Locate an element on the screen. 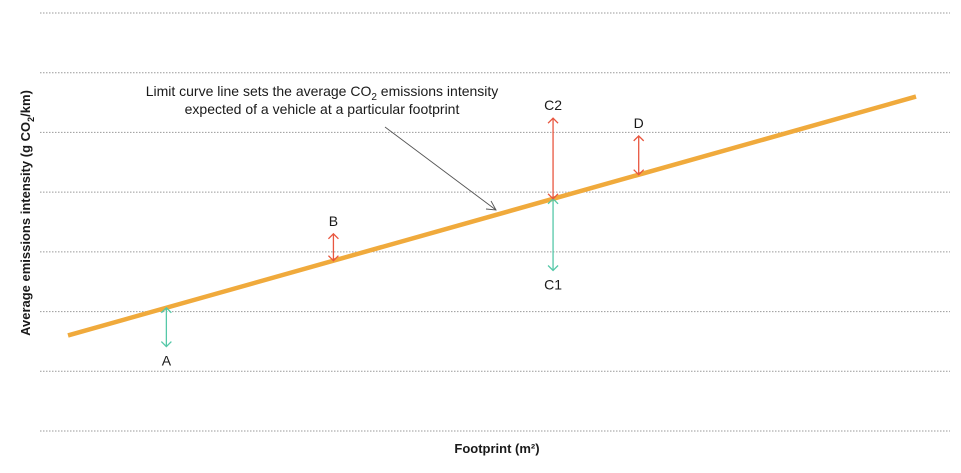  y-axis-label: Average emissions intensity (g CO2/km) is located at coordinates (27, 213).